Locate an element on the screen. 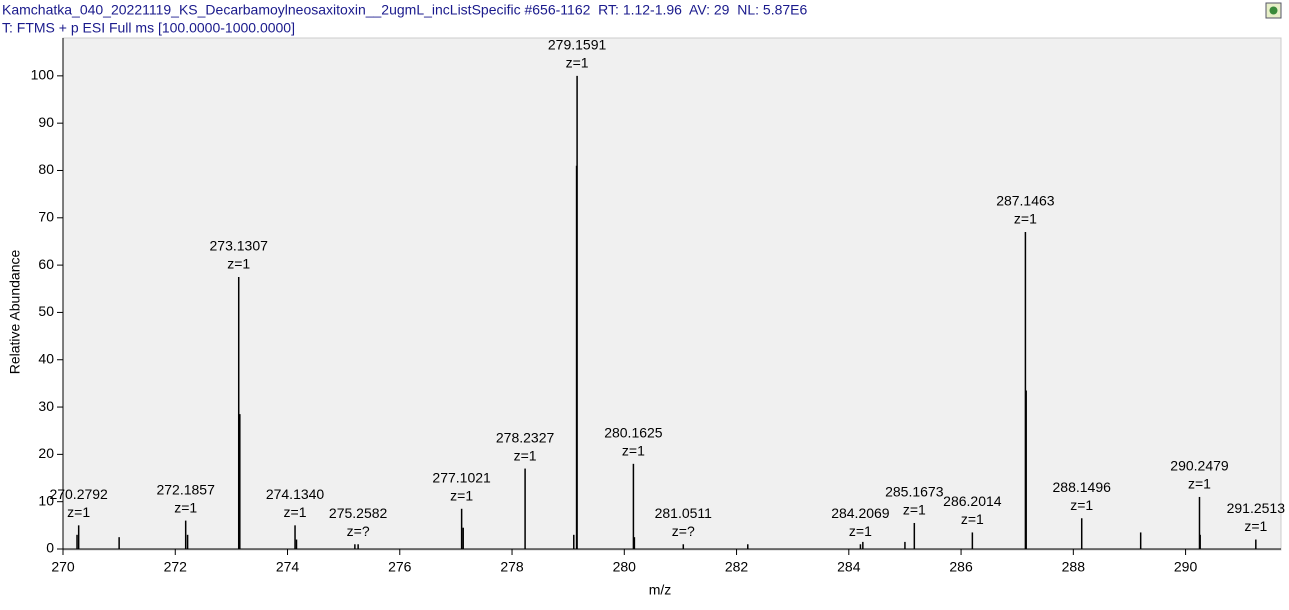 The height and width of the screenshot is (610, 1289). peak-label: 270.2792 is located at coordinates (78, 494).